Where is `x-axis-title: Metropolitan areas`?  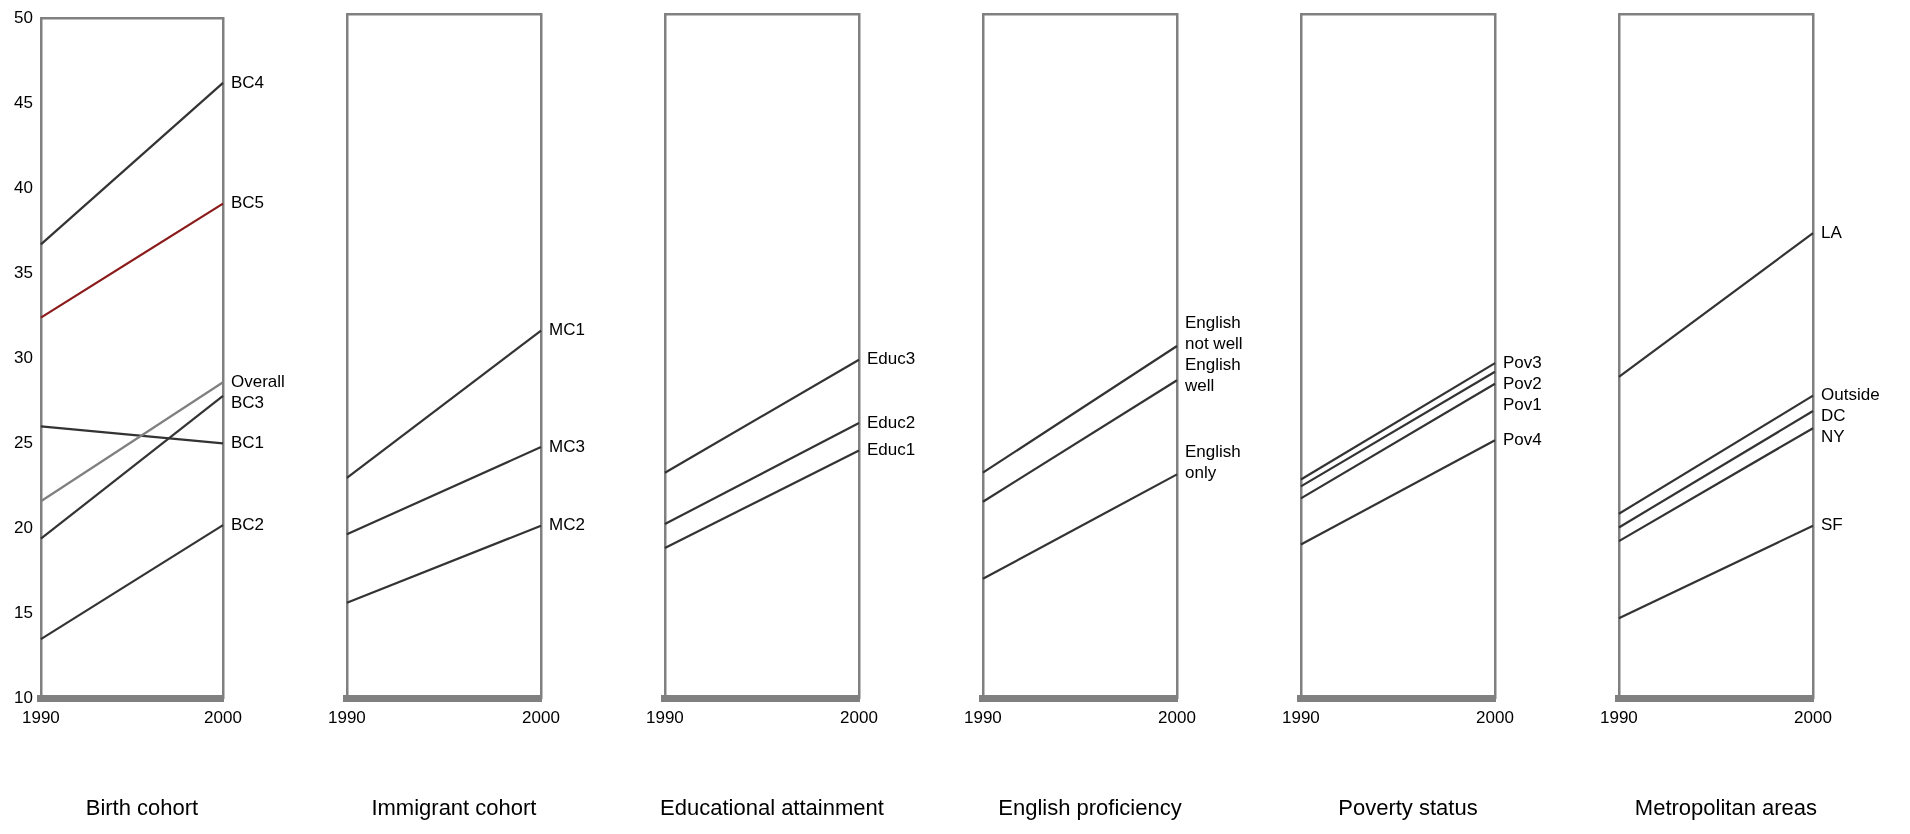
x-axis-title: Metropolitan areas is located at coordinates (1726, 808).